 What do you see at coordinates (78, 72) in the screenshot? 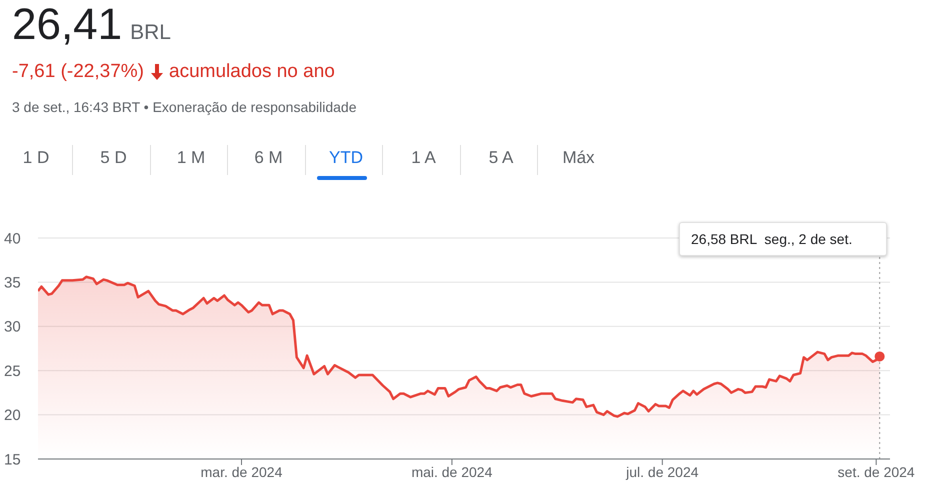
I see `text: -7,61 (-22,37%)` at bounding box center [78, 72].